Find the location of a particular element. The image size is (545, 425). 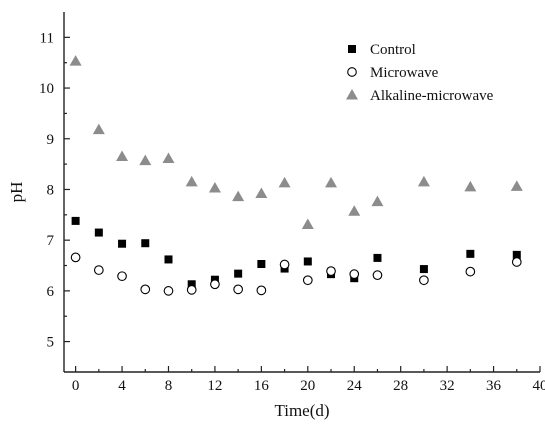

x-axis-label: Time(d) is located at coordinates (301, 410).